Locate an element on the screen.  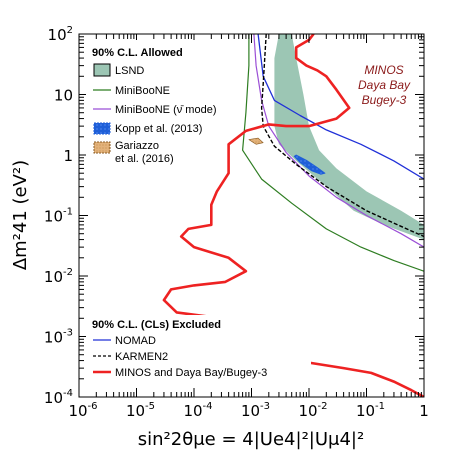
legend-label-karmen: KARMEN2 is located at coordinates (141, 357).